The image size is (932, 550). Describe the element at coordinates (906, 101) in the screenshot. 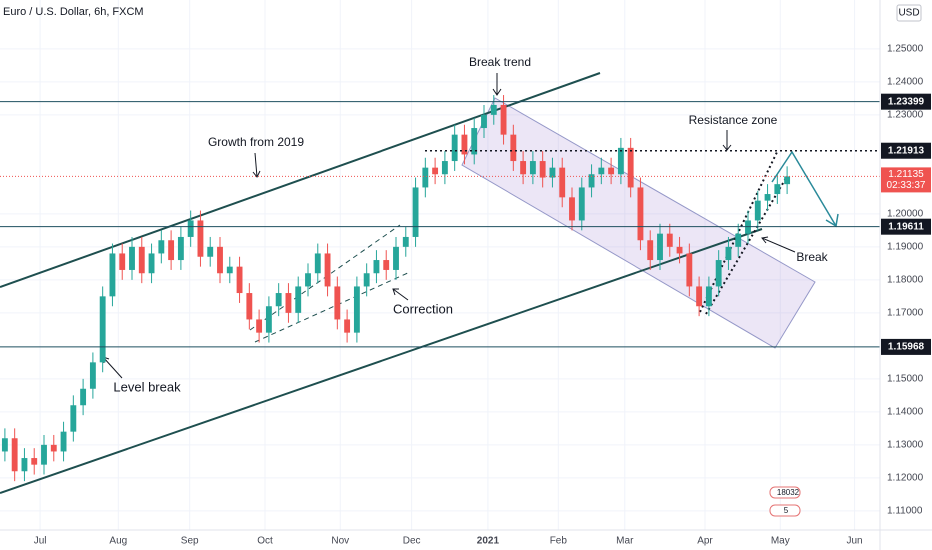

I see `level-label: 1.23399` at that location.